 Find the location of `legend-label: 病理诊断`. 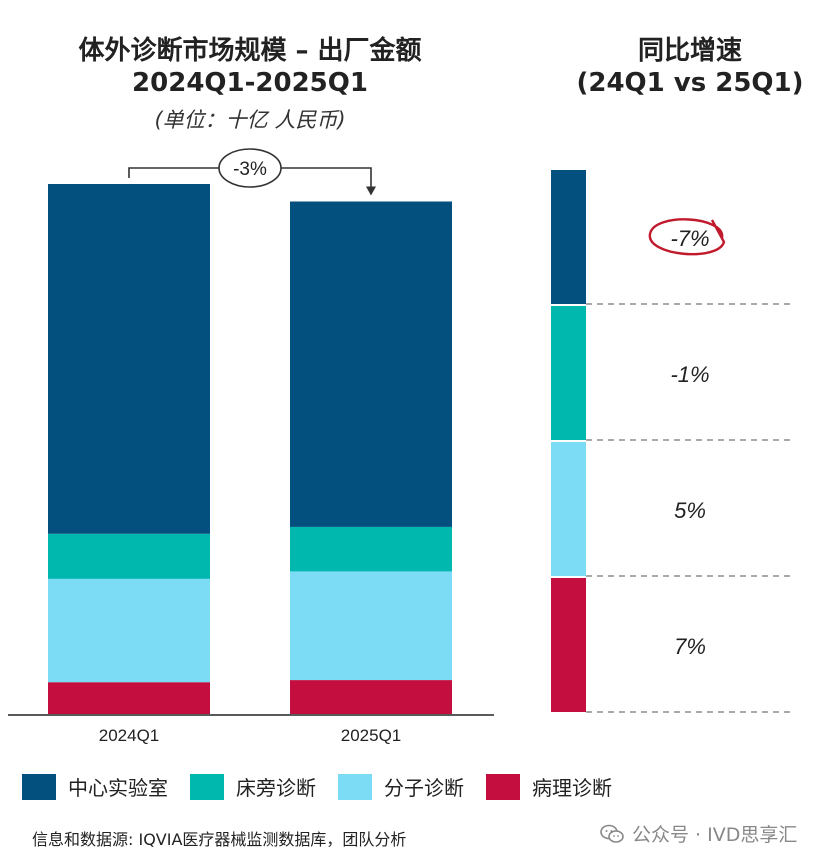

legend-label: 病理诊断 is located at coordinates (572, 788).